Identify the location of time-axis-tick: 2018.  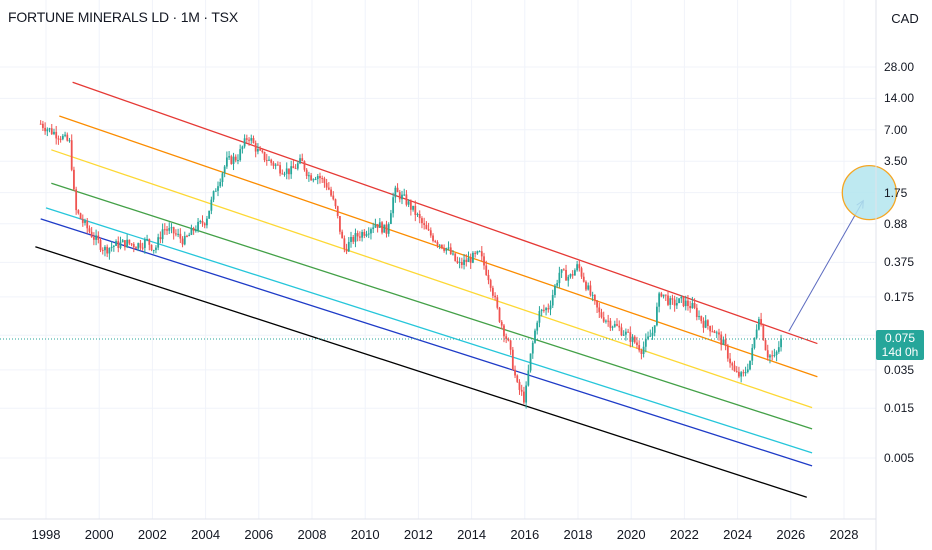
(578, 534).